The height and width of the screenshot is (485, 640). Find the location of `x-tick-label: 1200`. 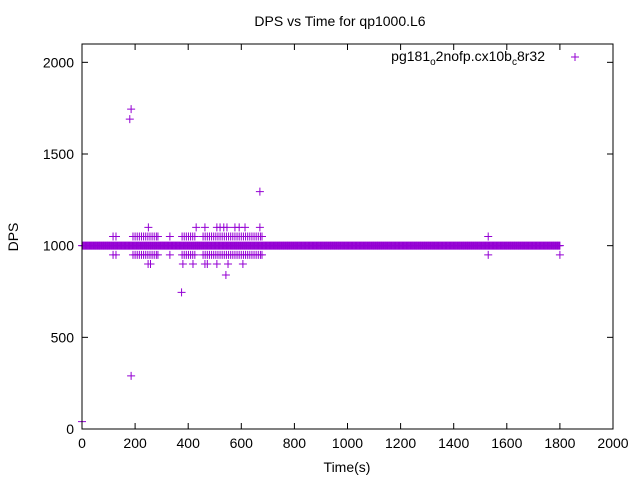

x-tick-label: 1200 is located at coordinates (400, 443).